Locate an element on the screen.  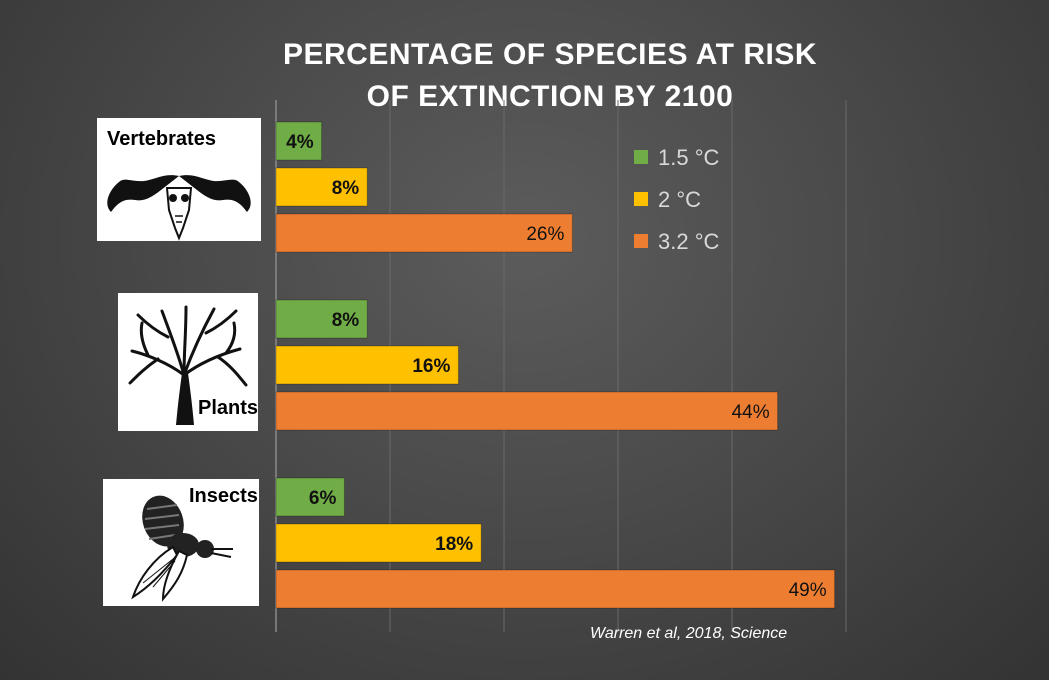
vertebrates-panel: Vertebrates is located at coordinates (179, 179).